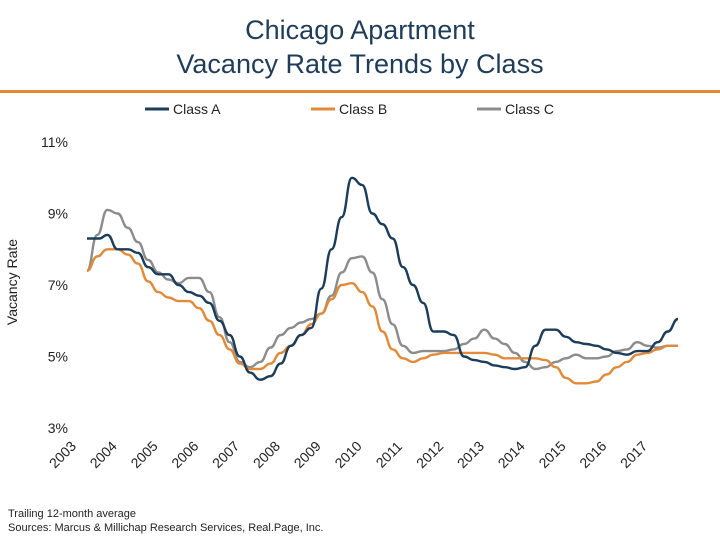 This screenshot has width=720, height=540. Describe the element at coordinates (58, 428) in the screenshot. I see `y-tick-label: 3%` at that location.